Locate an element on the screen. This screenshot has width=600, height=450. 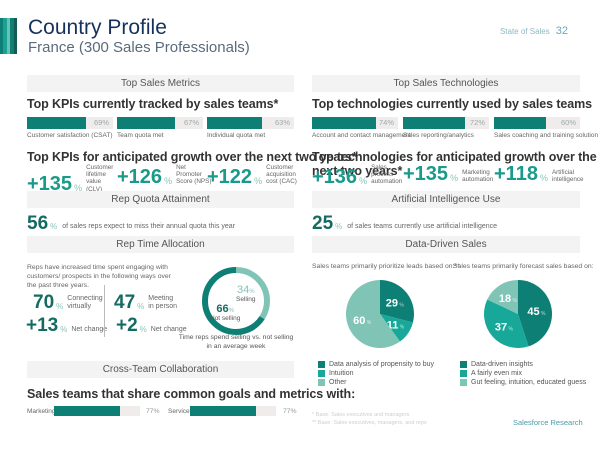
stat-meeting-in-person: 47 % Meeting in person is located at coordinates (147, 302).